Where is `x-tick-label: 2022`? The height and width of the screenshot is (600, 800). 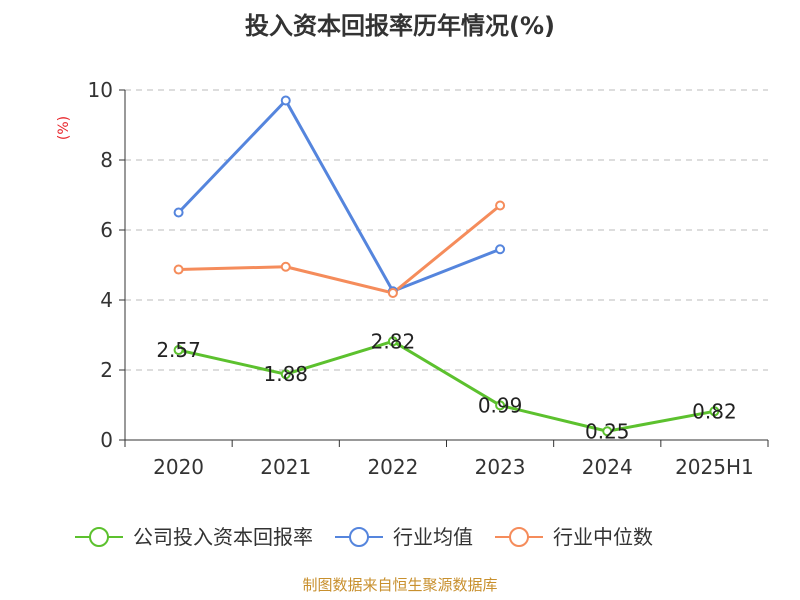 x-tick-label: 2022 is located at coordinates (392, 467).